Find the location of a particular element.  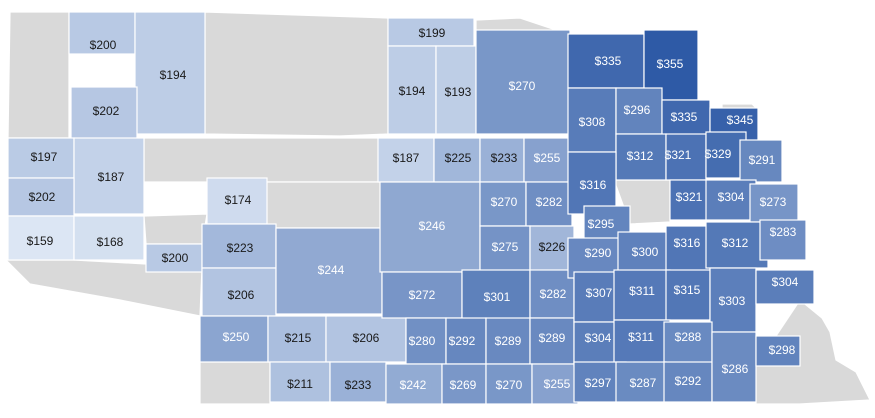

county-value-label: $355 is located at coordinates (670, 64).